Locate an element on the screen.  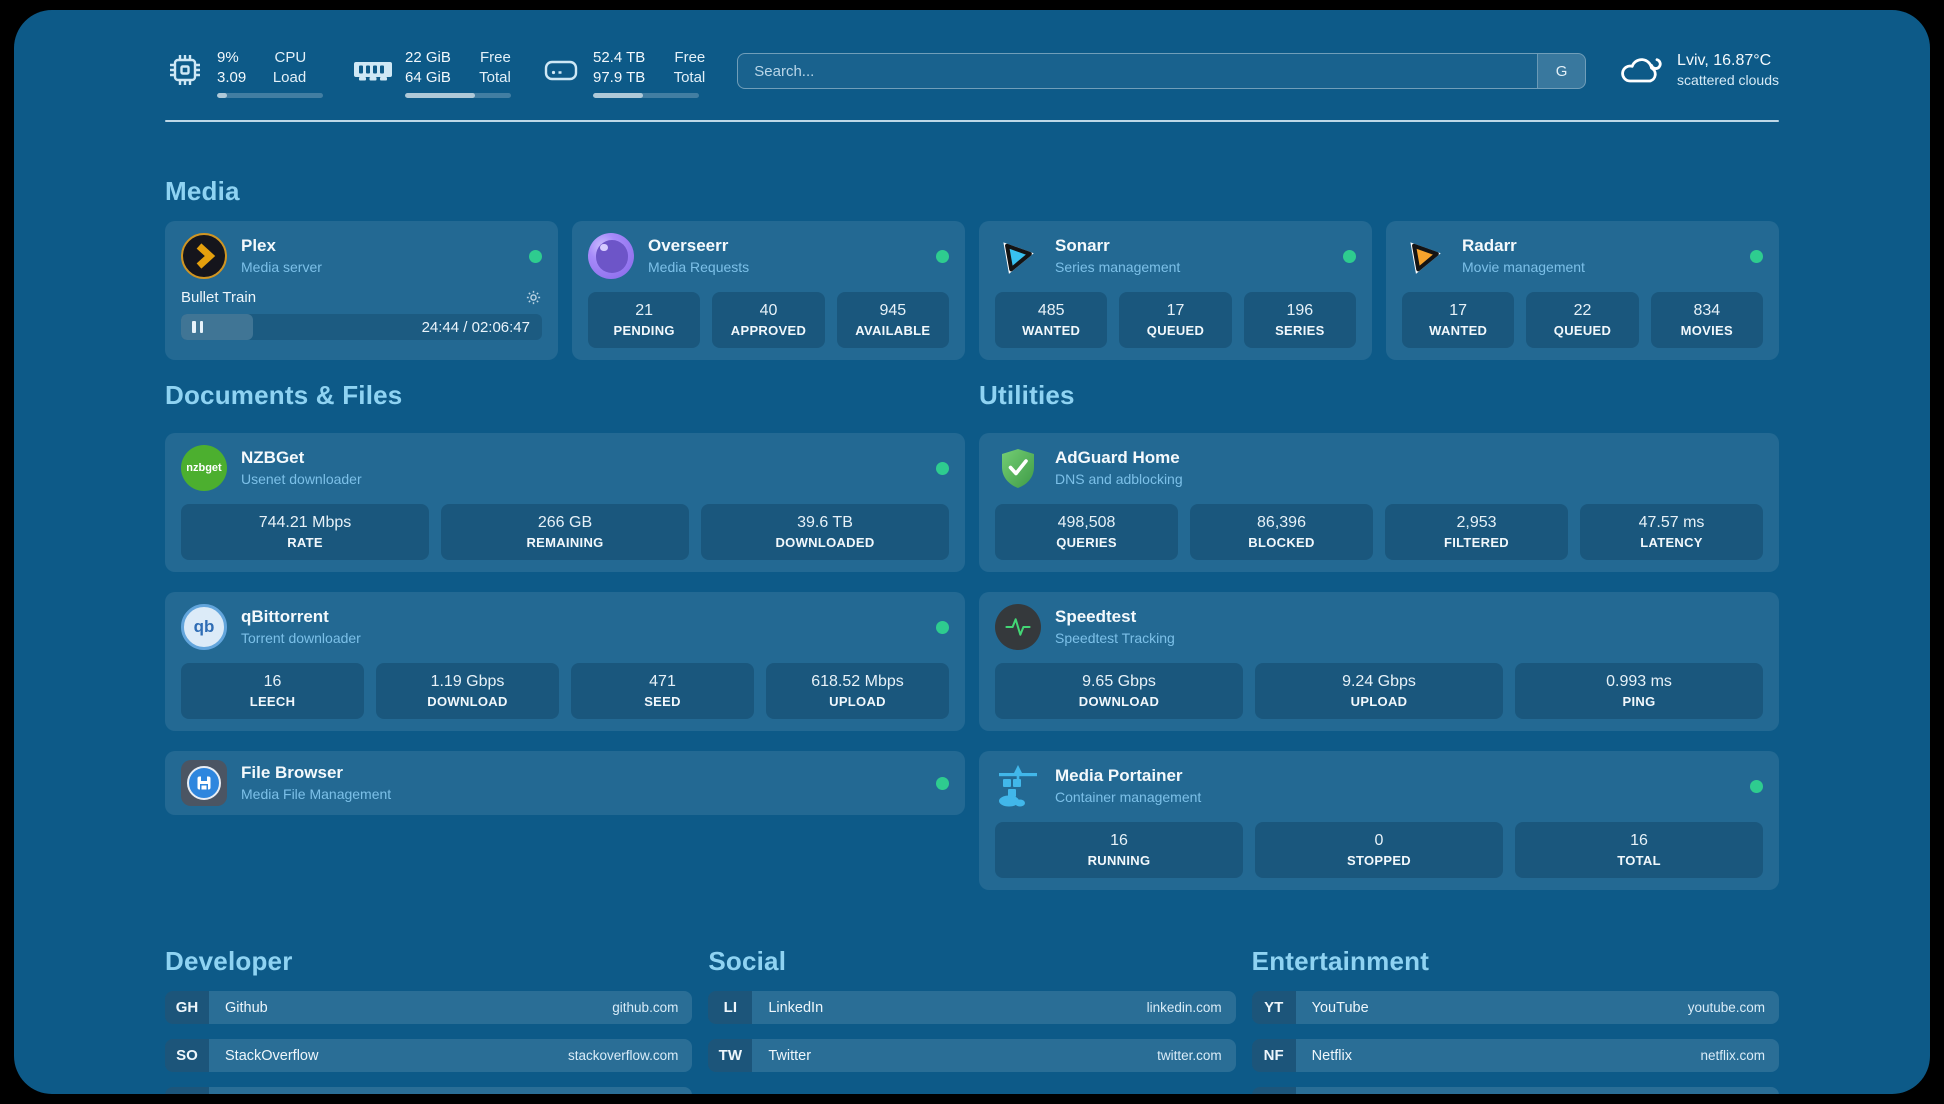
stat-tile: 0.993 ms PING is located at coordinates (1639, 691).